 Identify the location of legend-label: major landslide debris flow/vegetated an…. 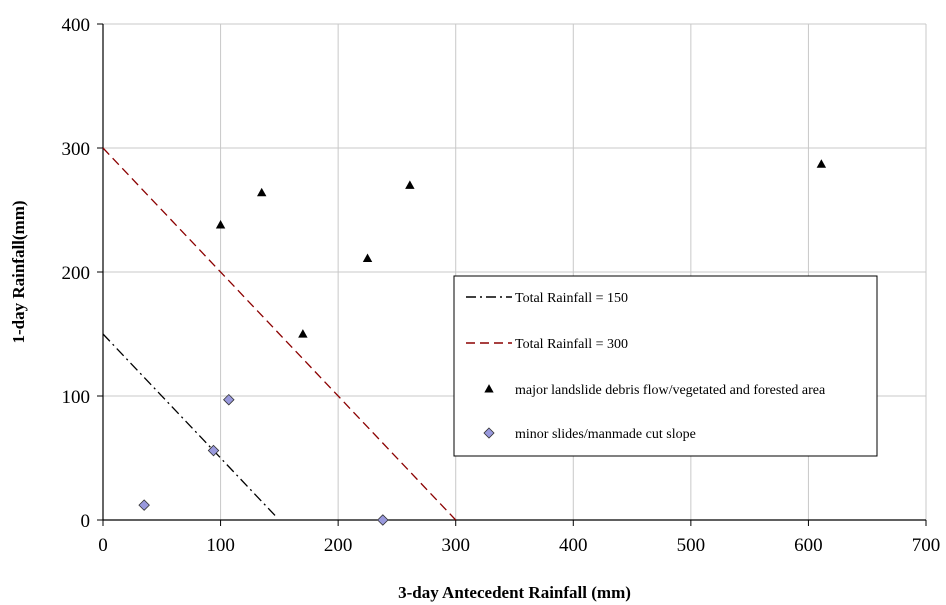
(670, 390).